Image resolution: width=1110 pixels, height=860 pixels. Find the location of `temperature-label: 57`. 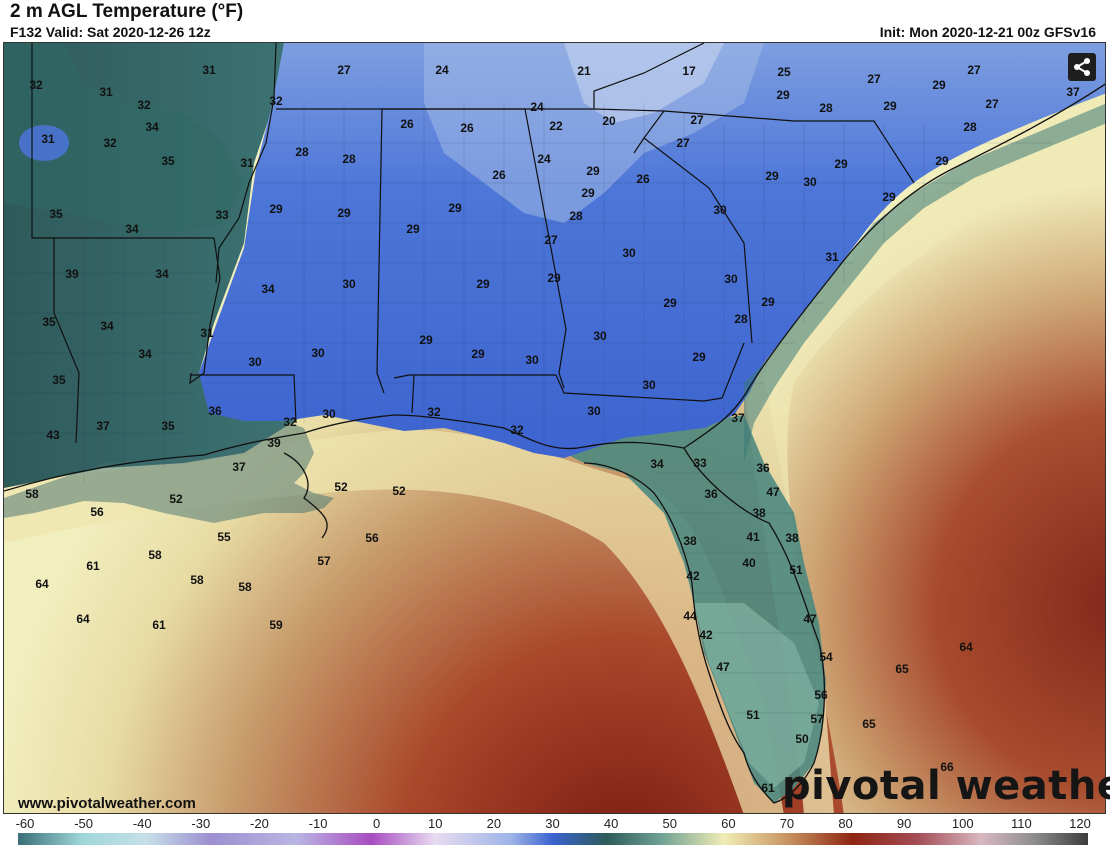

temperature-label: 57 is located at coordinates (324, 561).